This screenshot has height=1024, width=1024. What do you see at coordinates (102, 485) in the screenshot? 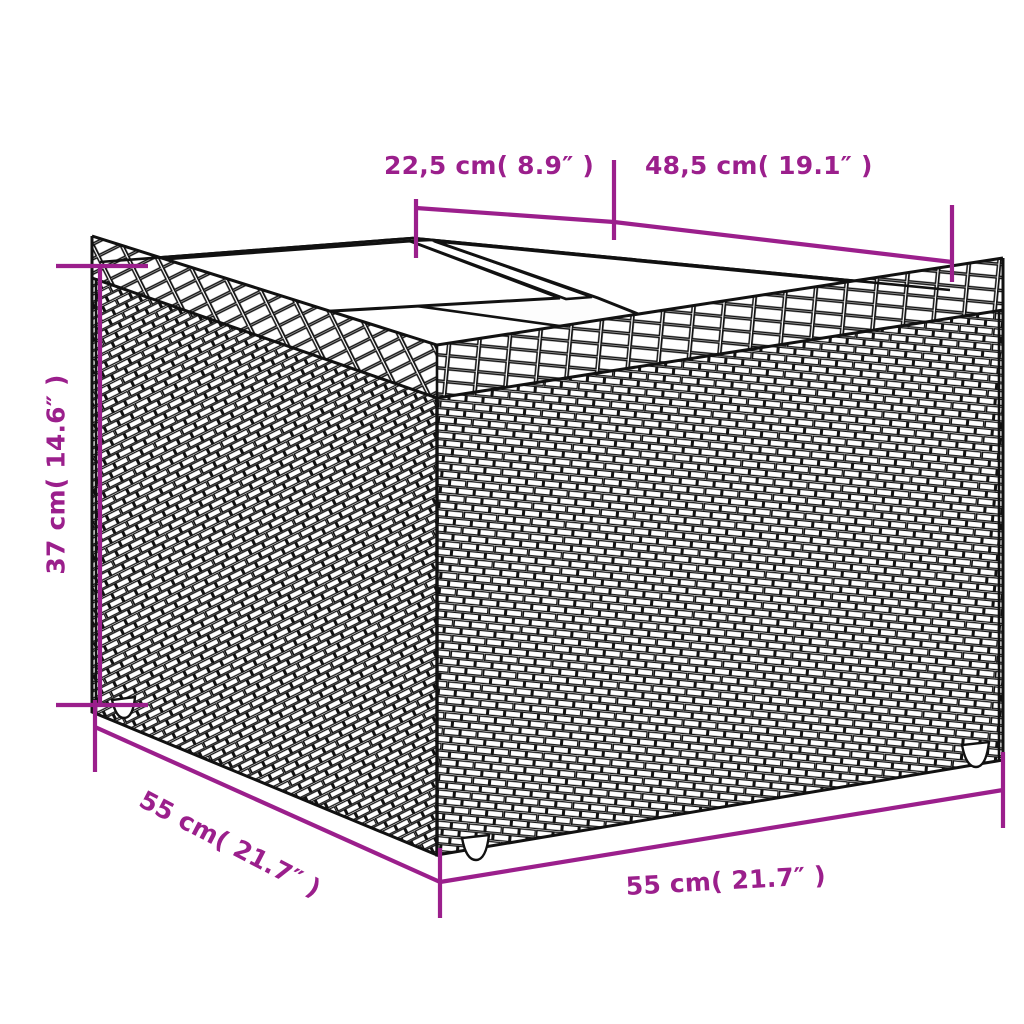
I see `dimension-line-height` at bounding box center [102, 485].